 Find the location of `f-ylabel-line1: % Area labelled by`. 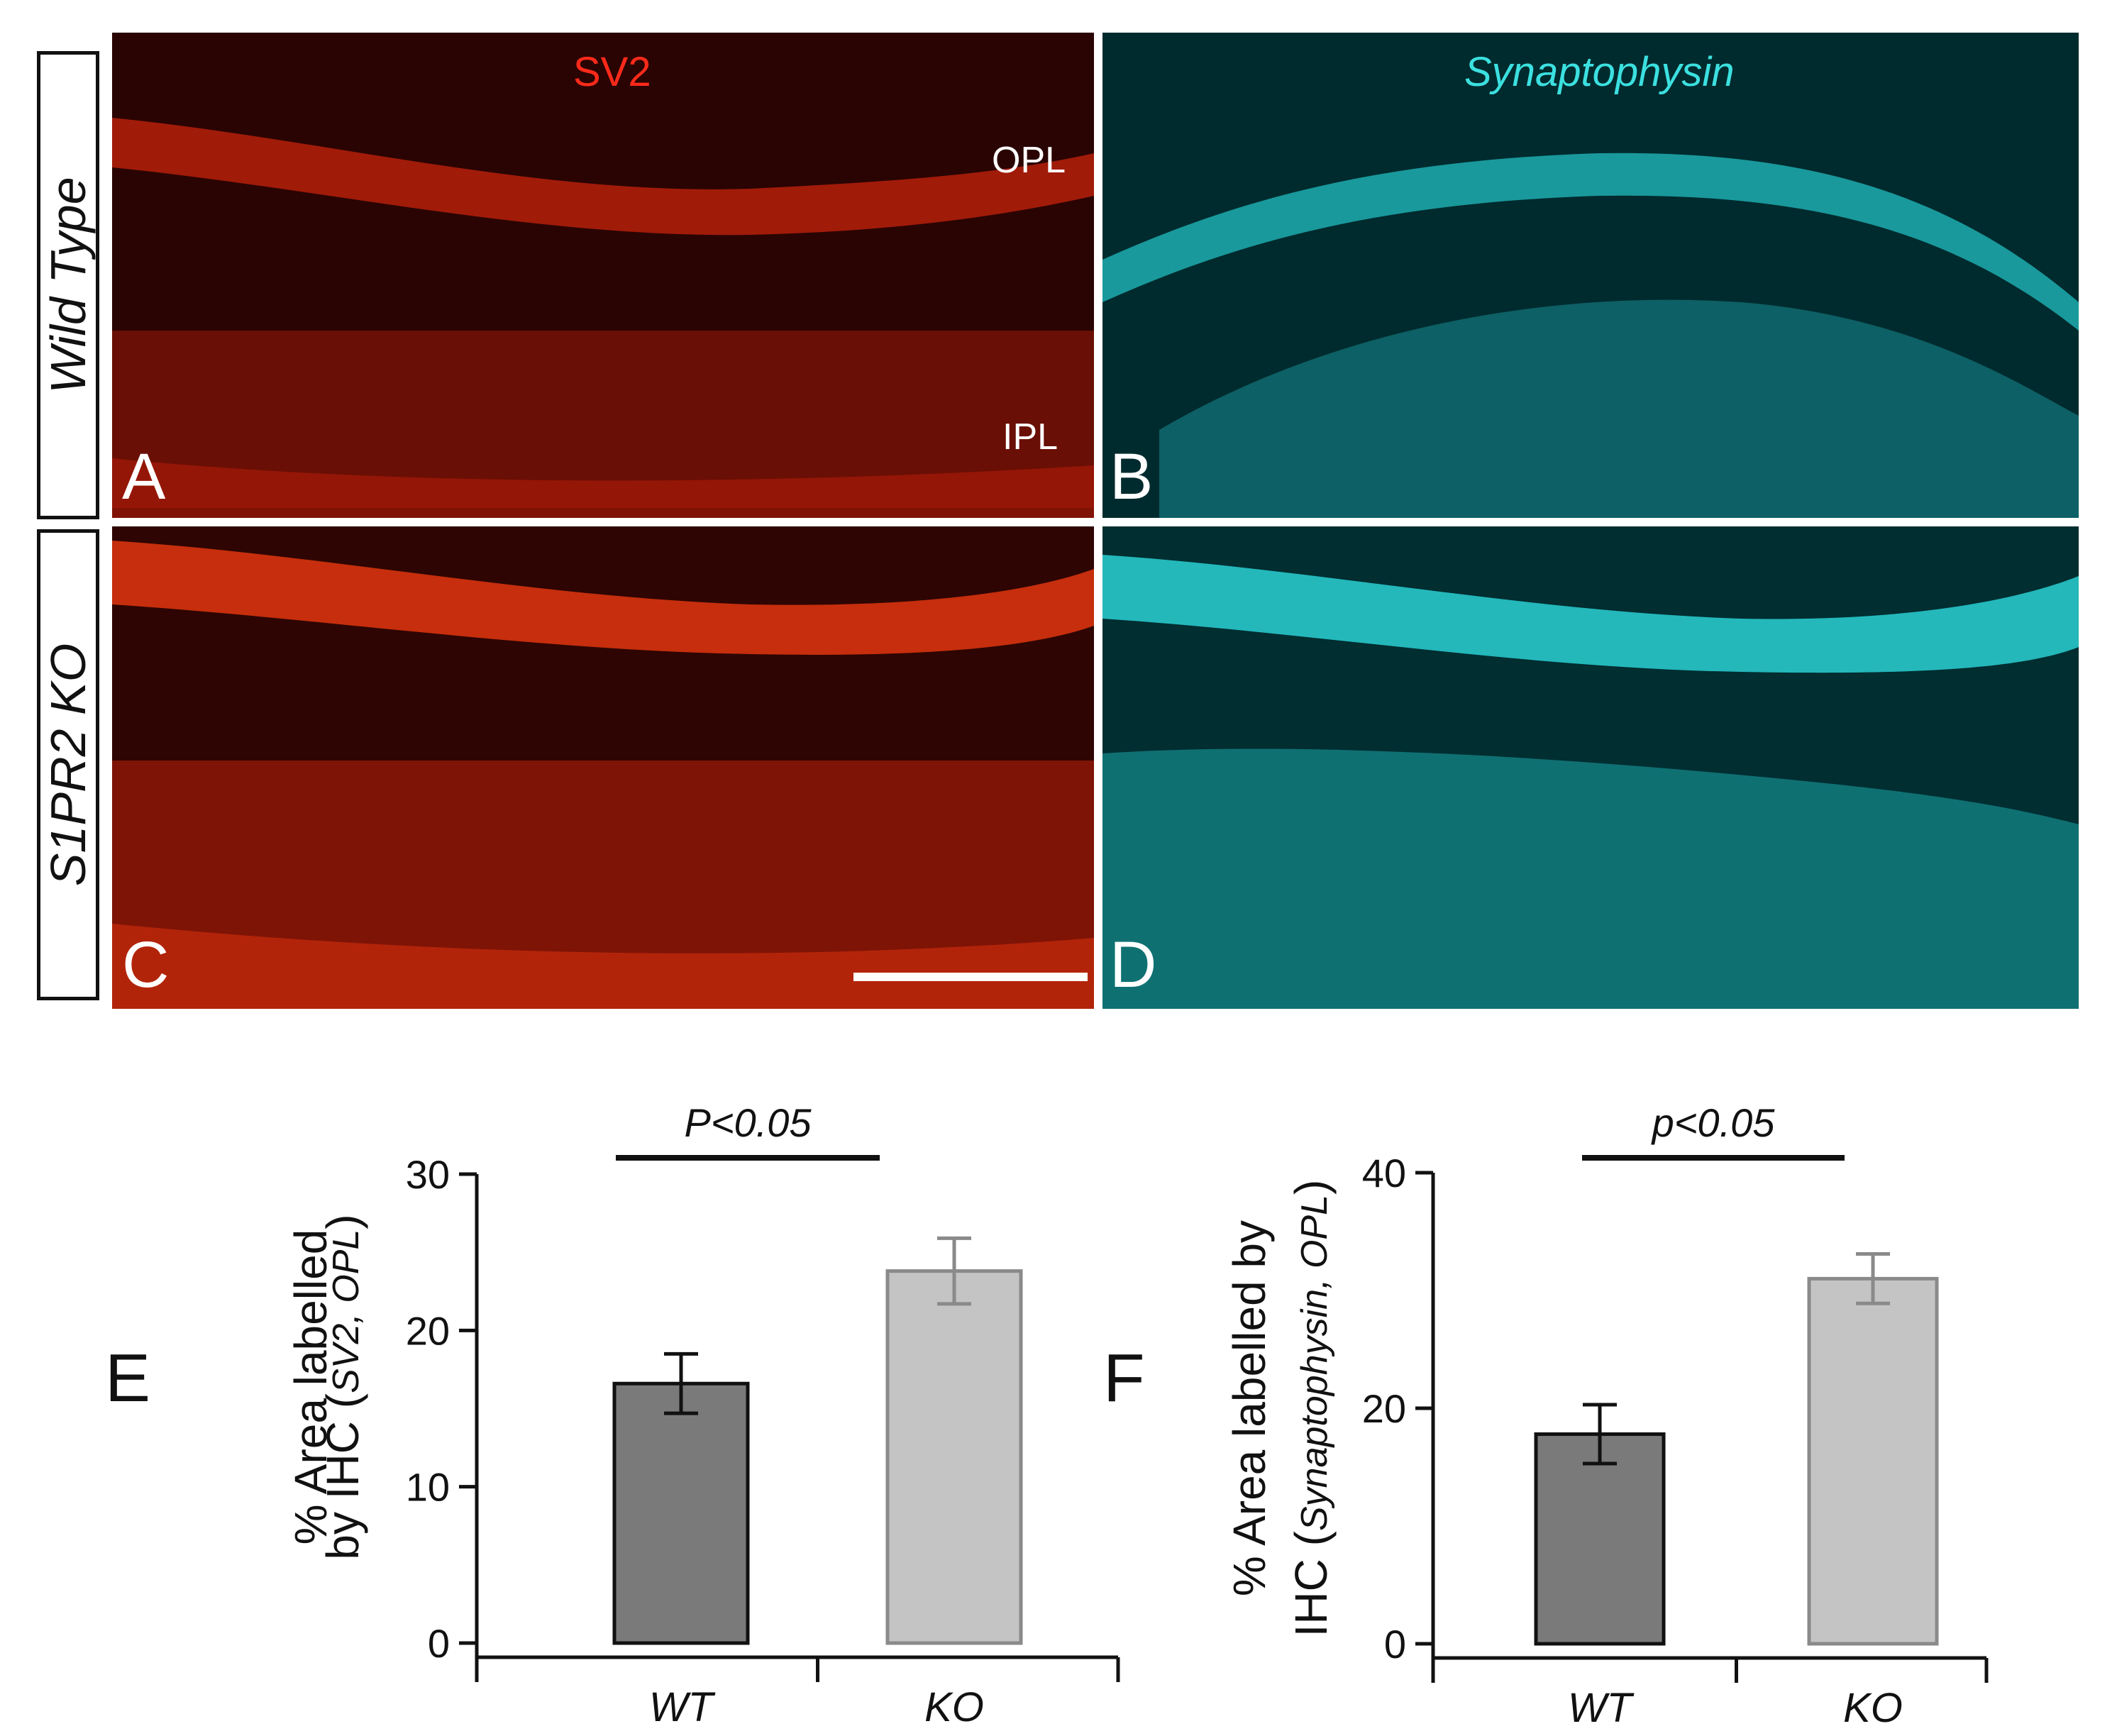

f-ylabel-line1: % Area labelled by is located at coordinates (1249, 1408).